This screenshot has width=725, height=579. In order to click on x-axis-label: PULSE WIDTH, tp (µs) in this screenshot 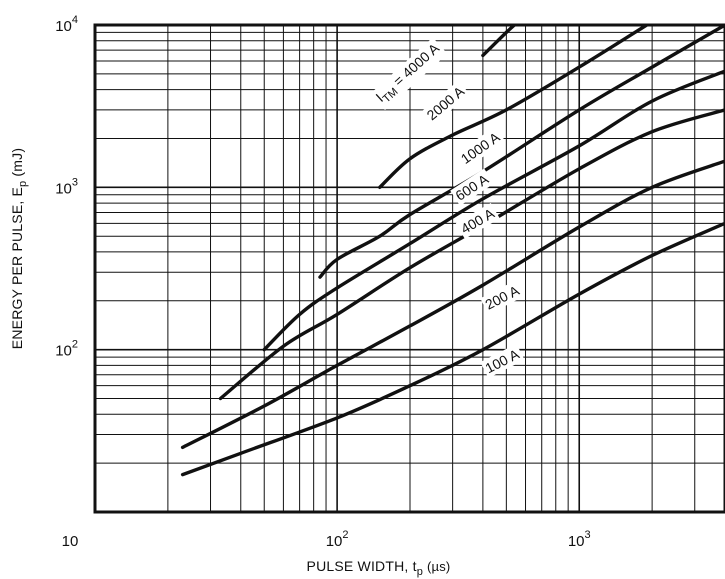, I will do `click(379, 568)`.